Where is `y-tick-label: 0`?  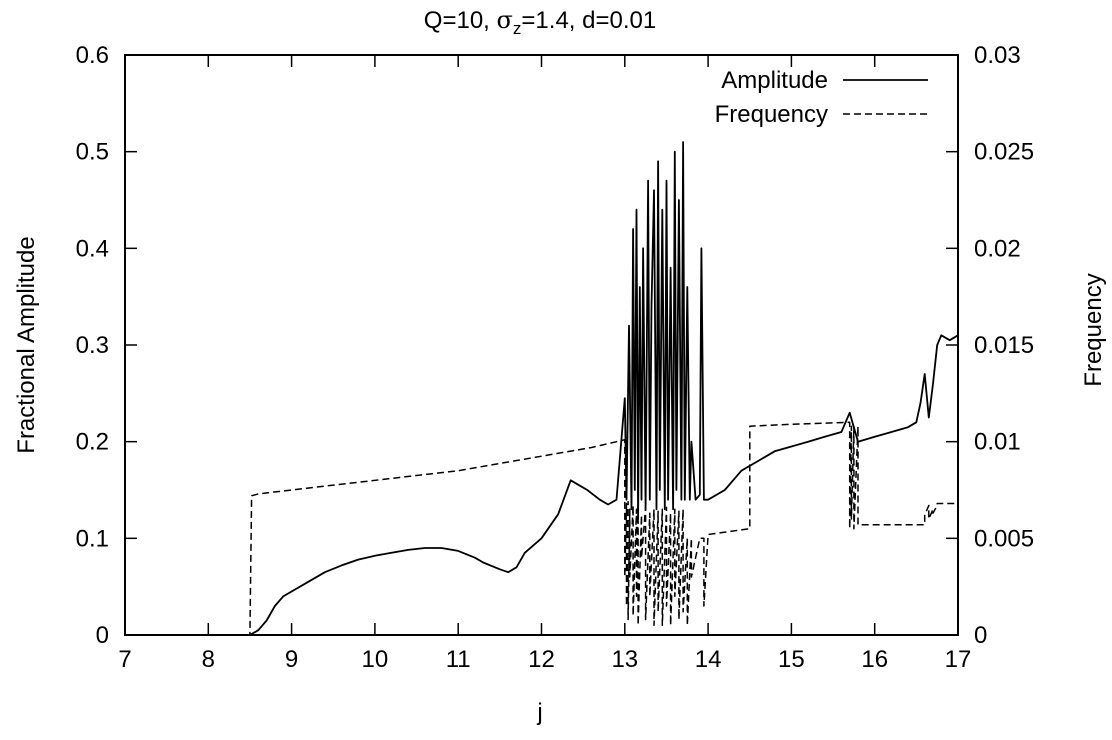
y-tick-label: 0 is located at coordinates (102, 635).